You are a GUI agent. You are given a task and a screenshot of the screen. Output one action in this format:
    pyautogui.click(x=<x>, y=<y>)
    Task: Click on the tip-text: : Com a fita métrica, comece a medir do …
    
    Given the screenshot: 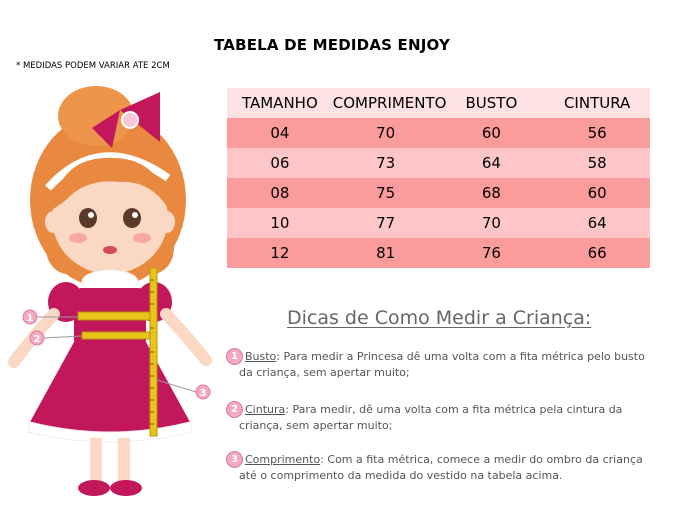 What is the action you would take?
    pyautogui.click(x=481, y=459)
    